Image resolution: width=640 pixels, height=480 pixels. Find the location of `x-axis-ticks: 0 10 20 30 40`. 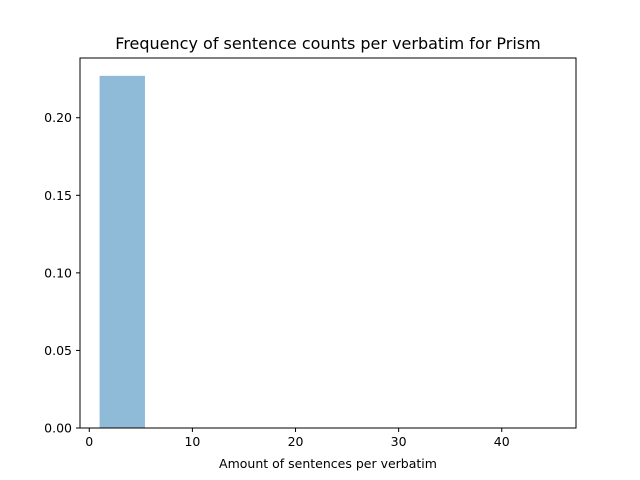

x-axis-ticks: 0 10 20 30 40 is located at coordinates (297, 438).